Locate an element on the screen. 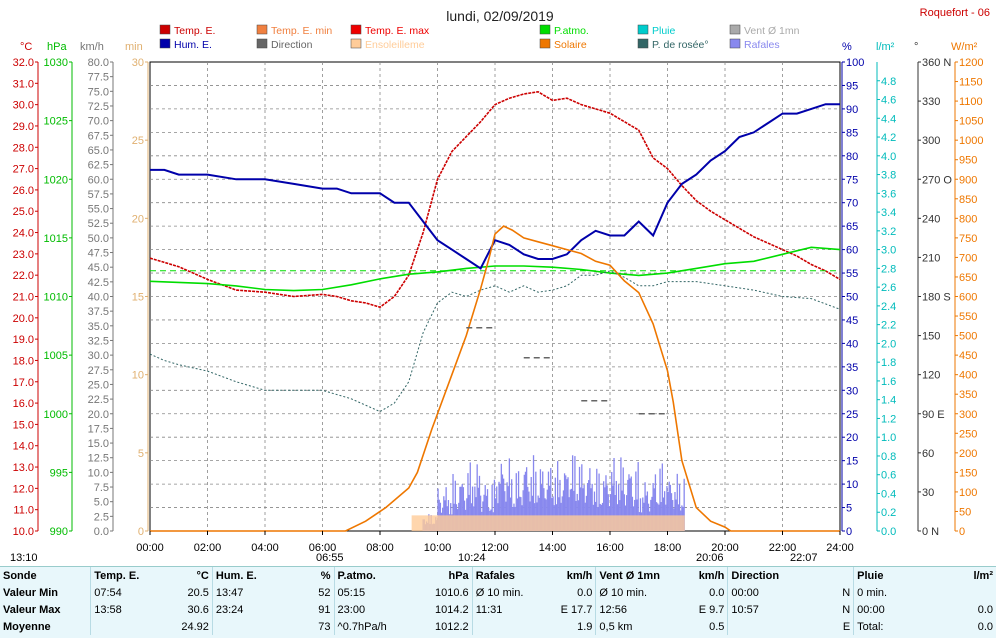  axis-tick-label: 995 is located at coordinates (59, 473).